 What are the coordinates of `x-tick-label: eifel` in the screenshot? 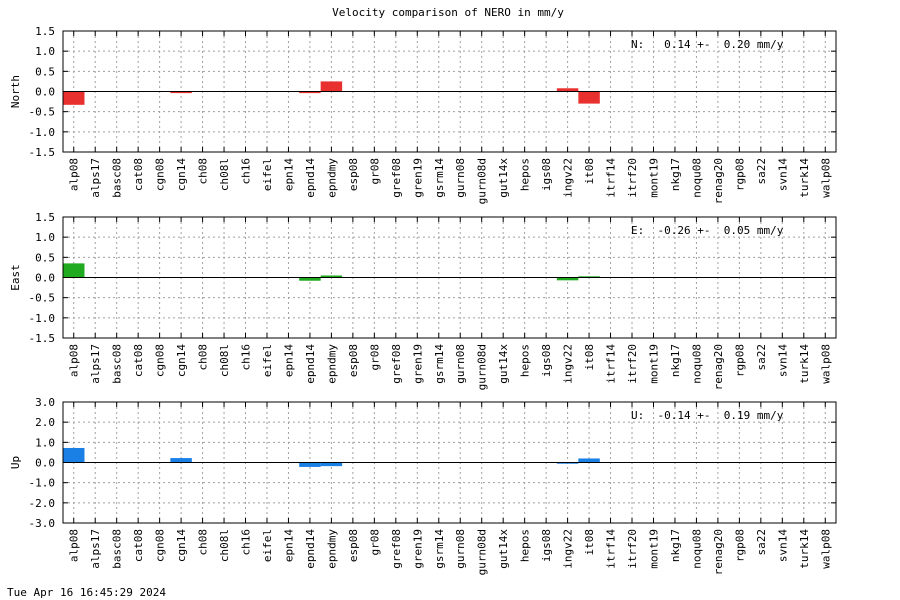 It's located at (267, 360).